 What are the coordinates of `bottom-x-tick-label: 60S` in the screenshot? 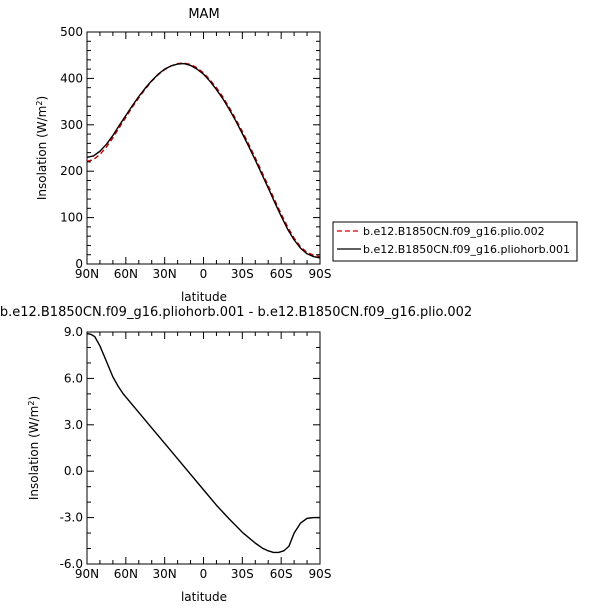 It's located at (281, 574).